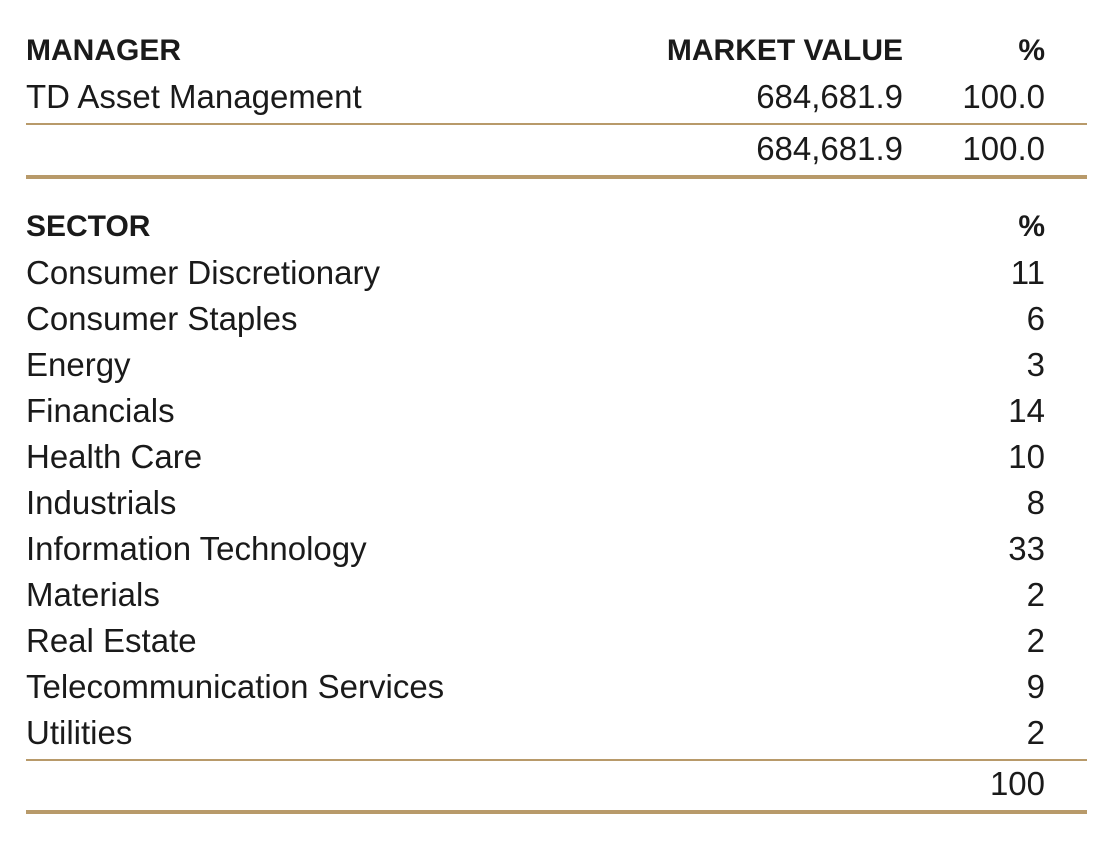 The height and width of the screenshot is (851, 1118). I want to click on table-row: Consumer Staples 6, so click(556, 319).